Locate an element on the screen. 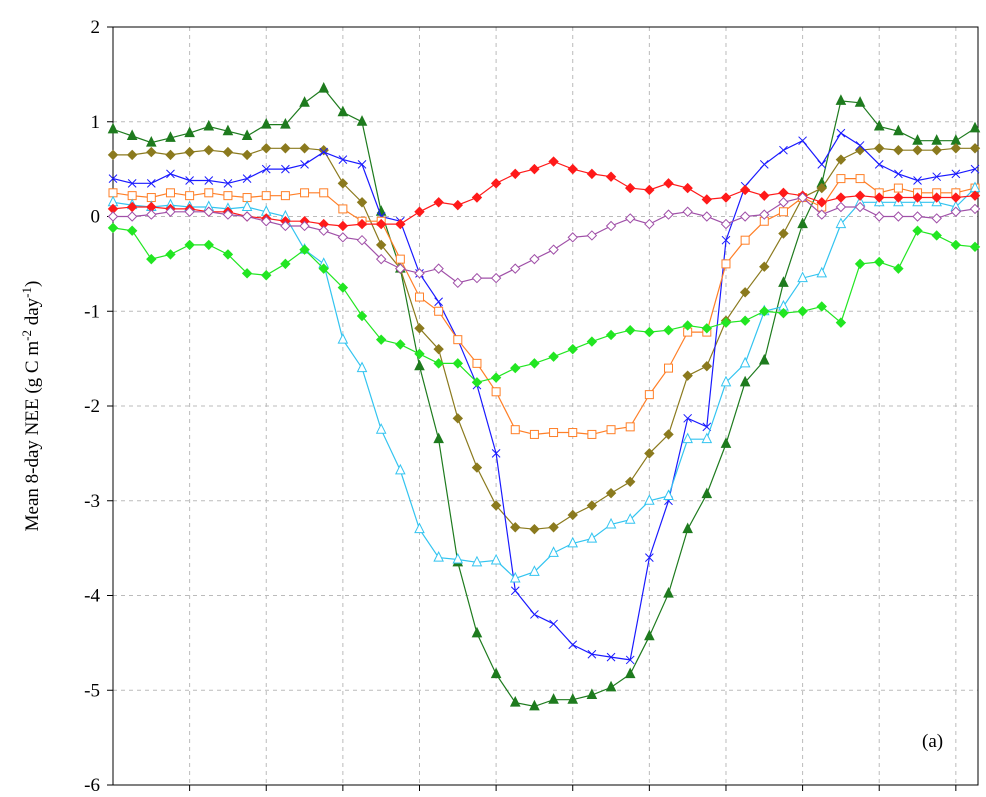 Image resolution: width=986 pixels, height=797 pixels. y-tick-label: 1 is located at coordinates (96, 122).